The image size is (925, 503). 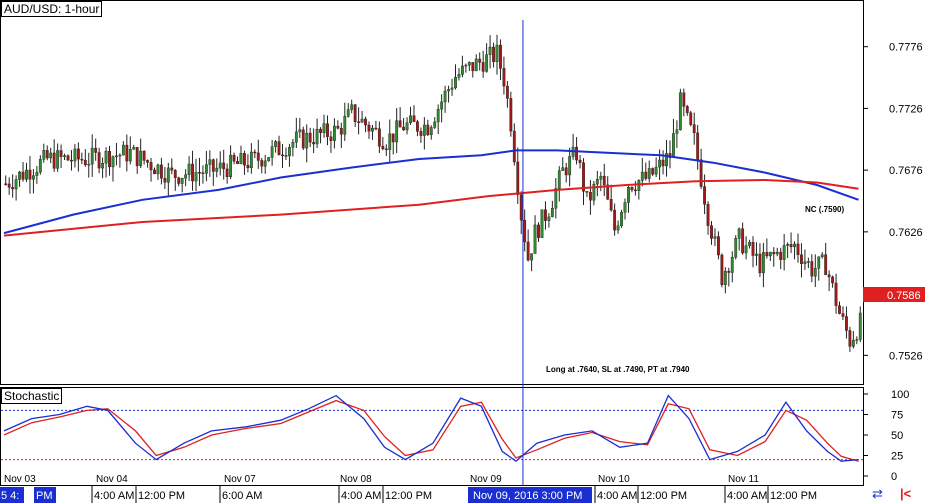 I want to click on stochastic-d-line, so click(x=431, y=430).